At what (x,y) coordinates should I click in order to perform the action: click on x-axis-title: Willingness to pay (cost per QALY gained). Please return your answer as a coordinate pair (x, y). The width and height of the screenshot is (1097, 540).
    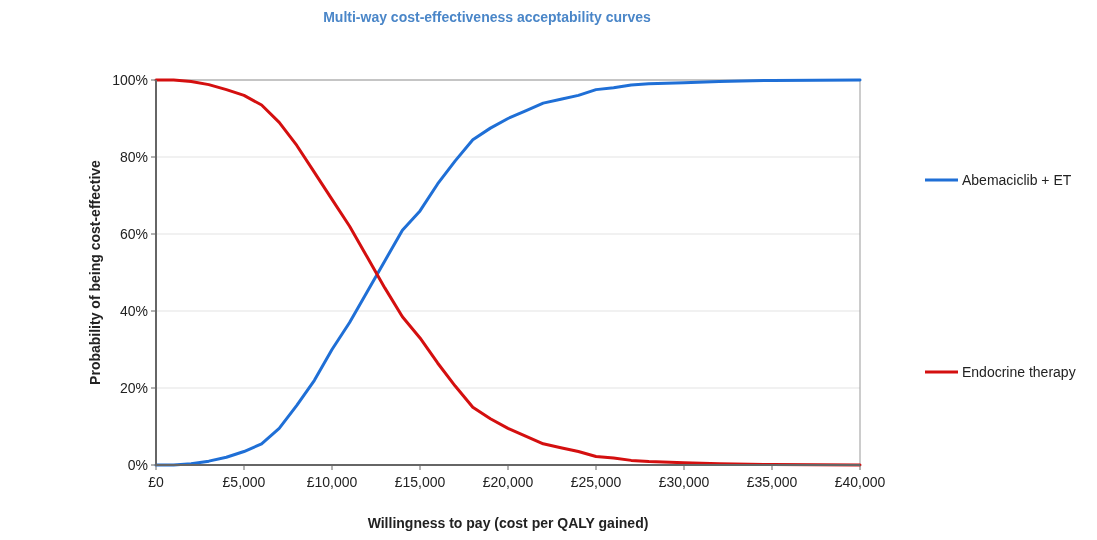
    Looking at the image, I should click on (508, 523).